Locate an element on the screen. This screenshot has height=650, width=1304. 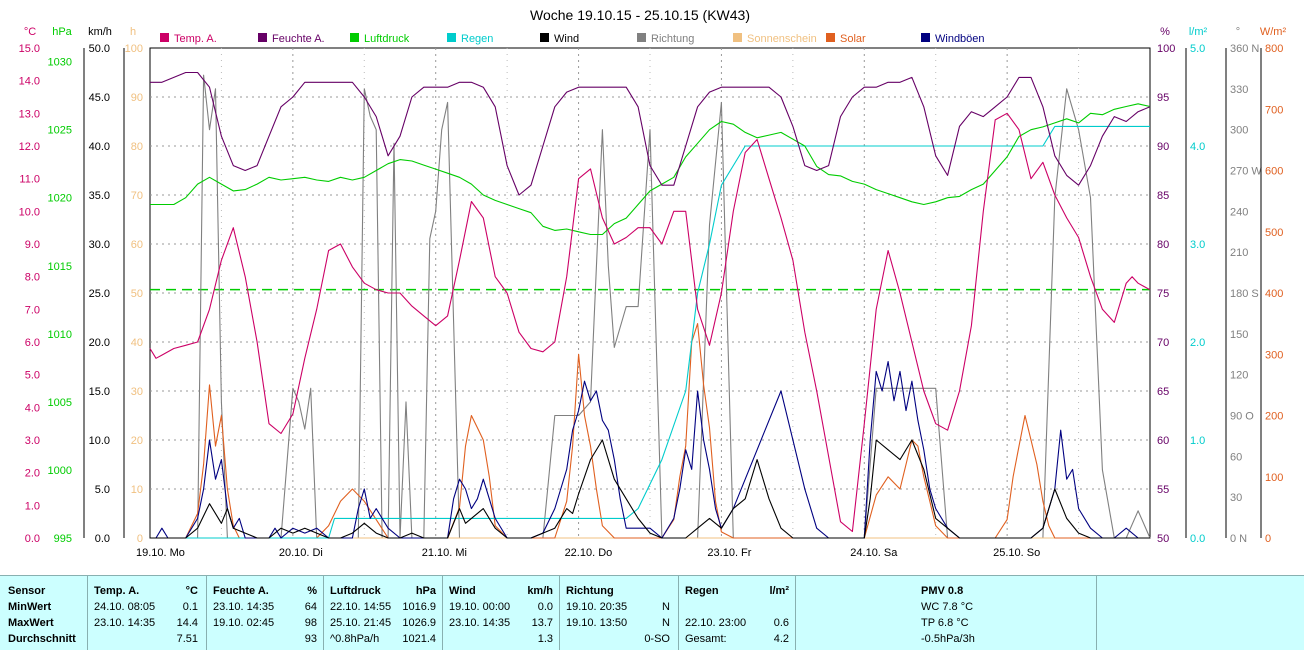
axis-tick-label: 90 O is located at coordinates (1242, 417).